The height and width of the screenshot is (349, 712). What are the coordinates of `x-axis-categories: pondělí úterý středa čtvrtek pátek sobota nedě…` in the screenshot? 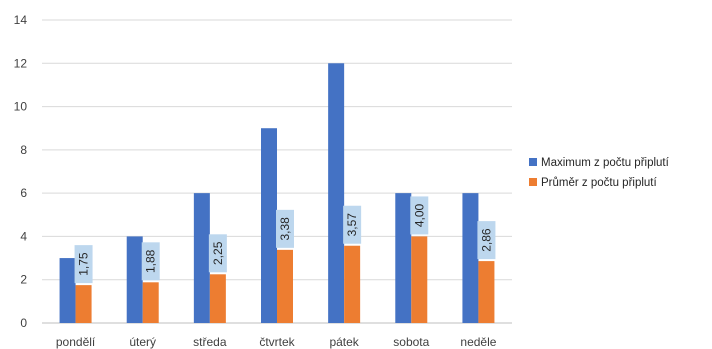 It's located at (276, 342).